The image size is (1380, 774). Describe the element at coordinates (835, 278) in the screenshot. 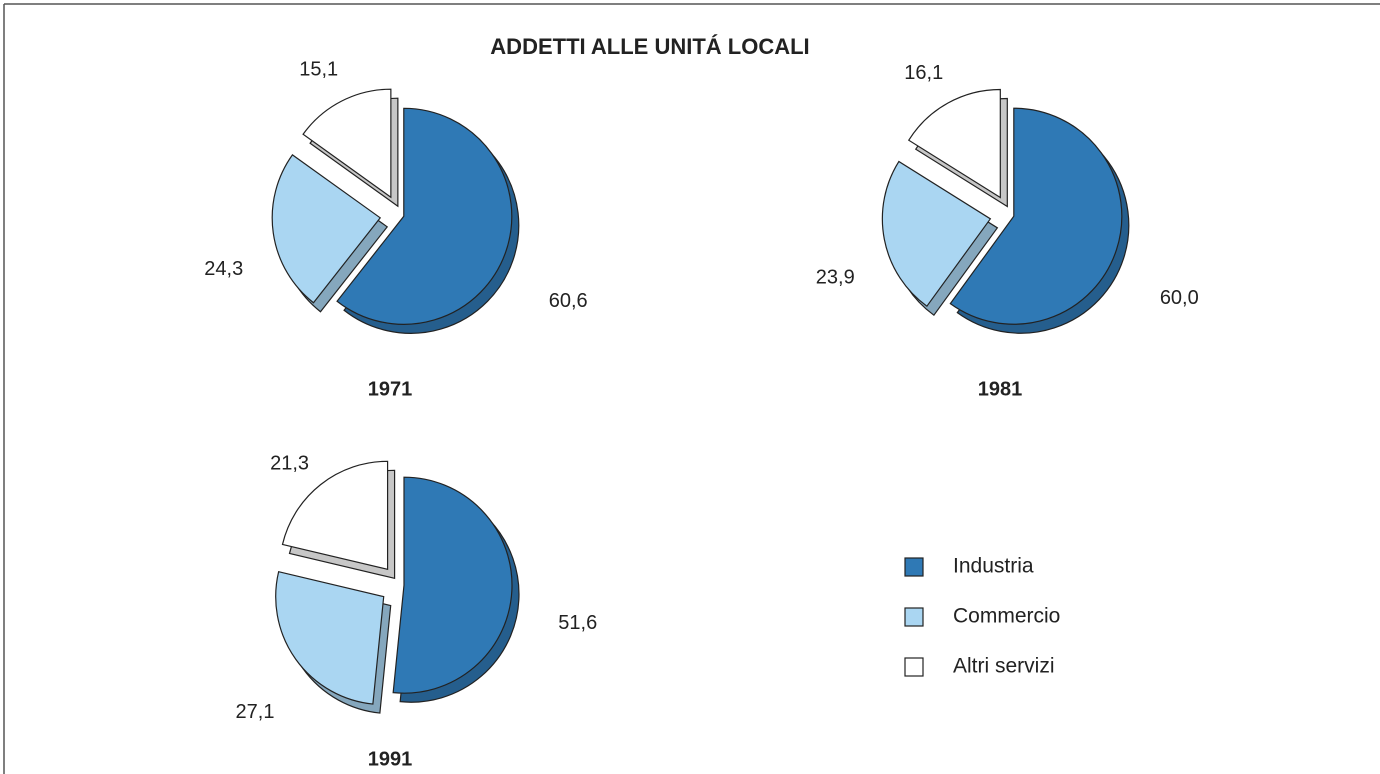

I see `value-label: 23,9` at that location.